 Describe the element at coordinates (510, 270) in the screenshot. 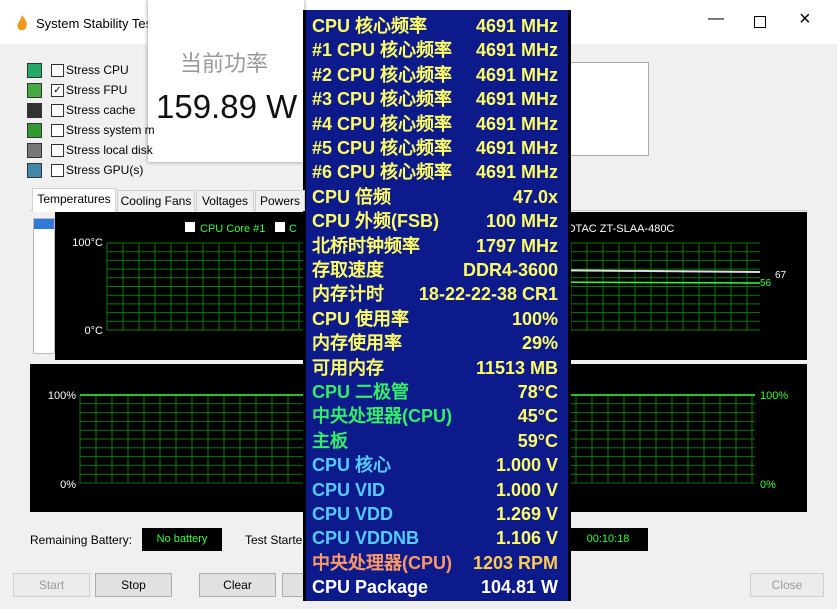

I see `osd-value: DDR4-3600` at that location.